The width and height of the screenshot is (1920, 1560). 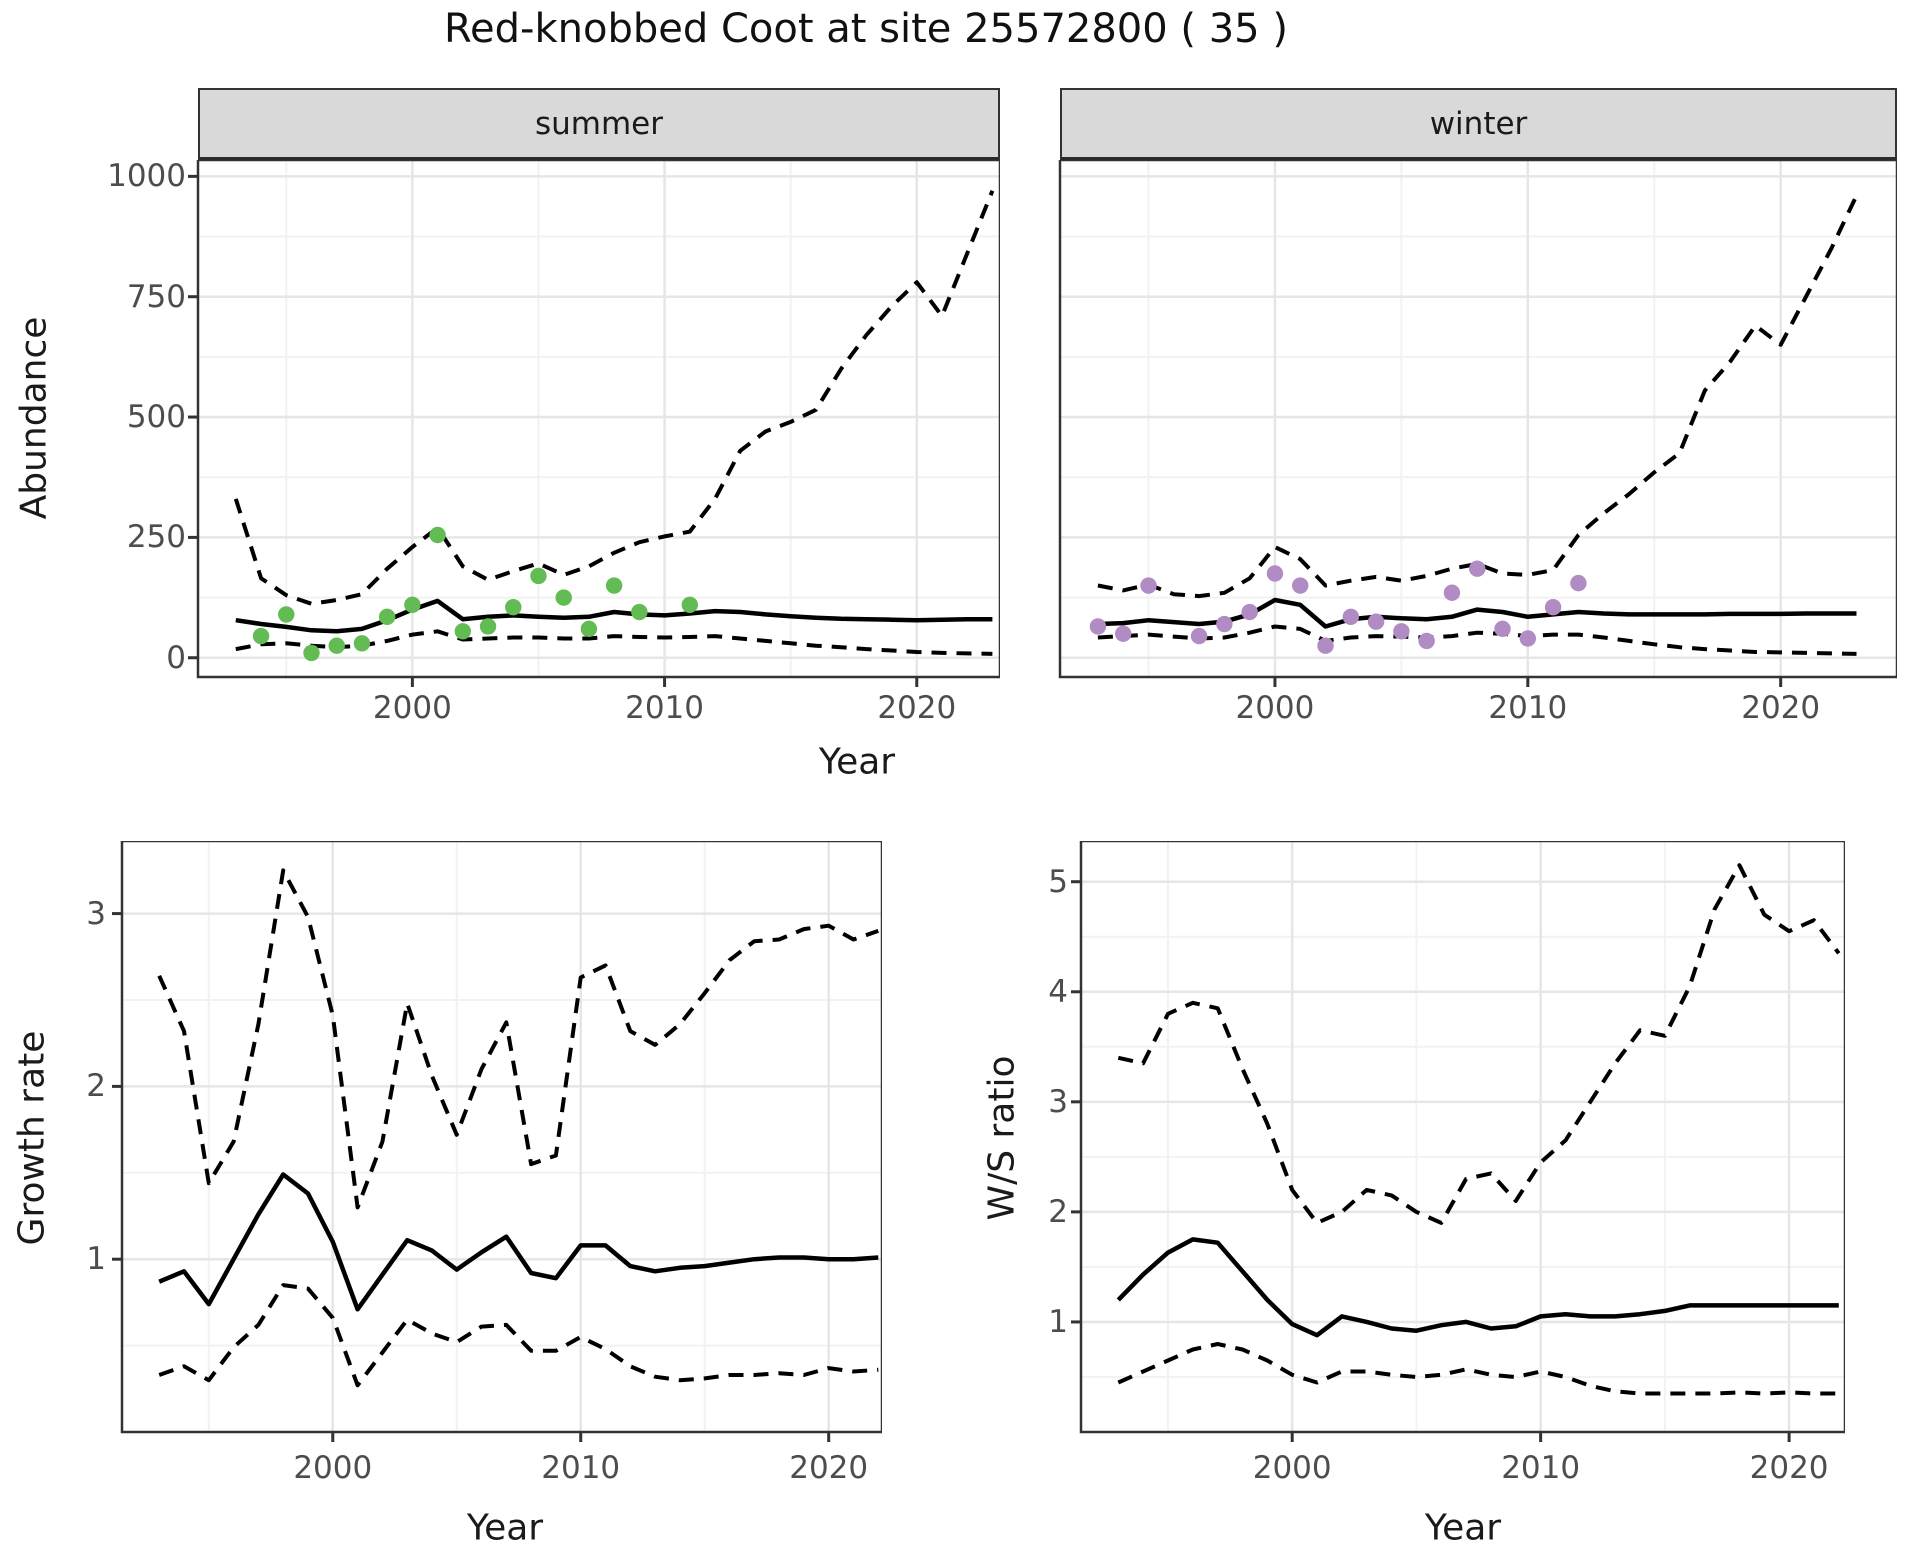 What do you see at coordinates (1058, 881) in the screenshot?
I see `y-tick-label: 5` at bounding box center [1058, 881].